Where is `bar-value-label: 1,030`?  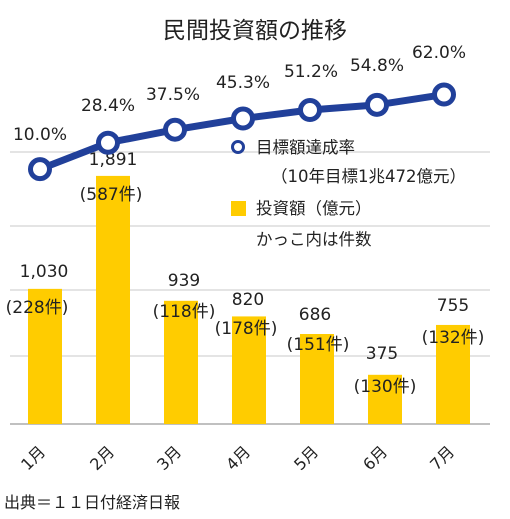
bar-value-label: 1,030 is located at coordinates (44, 272).